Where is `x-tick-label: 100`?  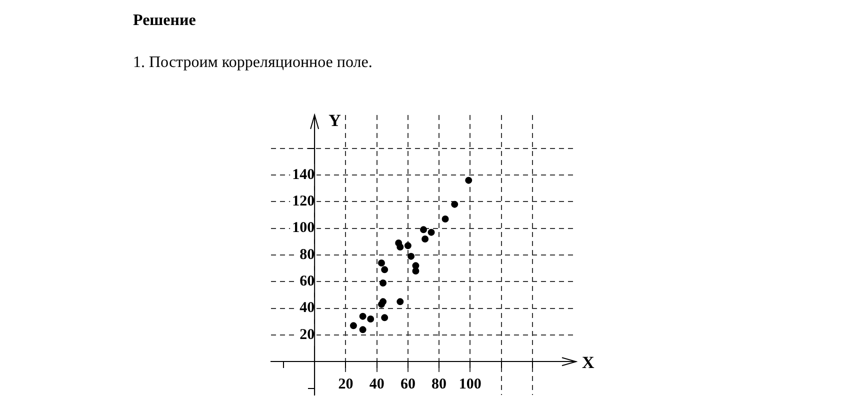 x-tick-label: 100 is located at coordinates (470, 384).